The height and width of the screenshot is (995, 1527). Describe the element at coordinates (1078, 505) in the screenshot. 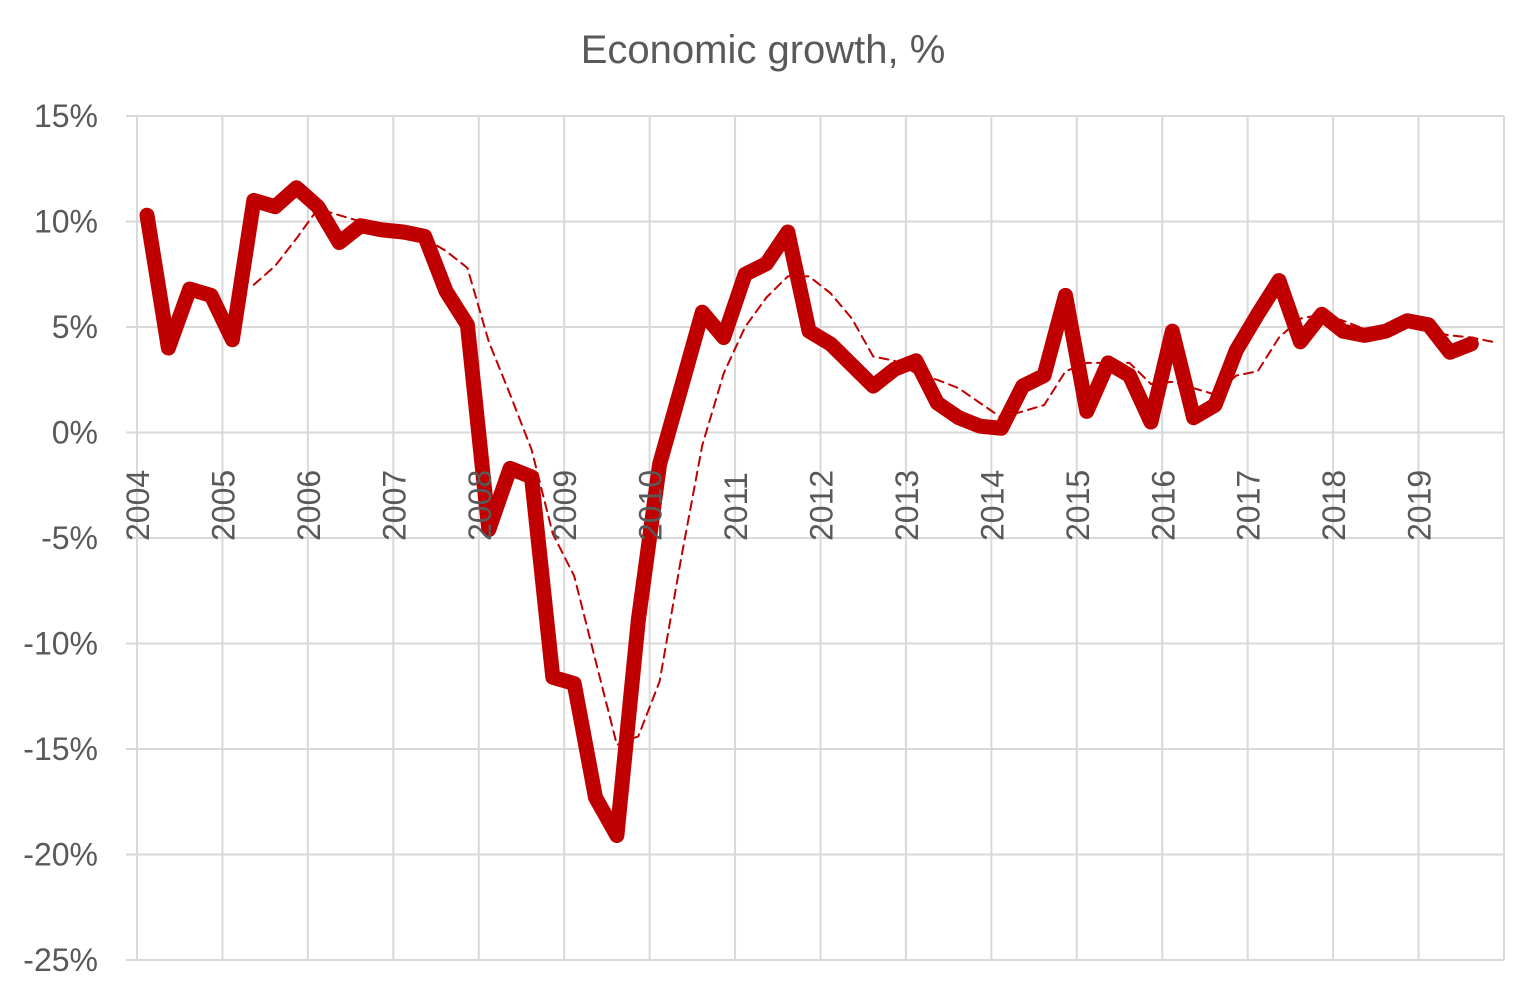

I see `x-tick-label: 2015` at that location.